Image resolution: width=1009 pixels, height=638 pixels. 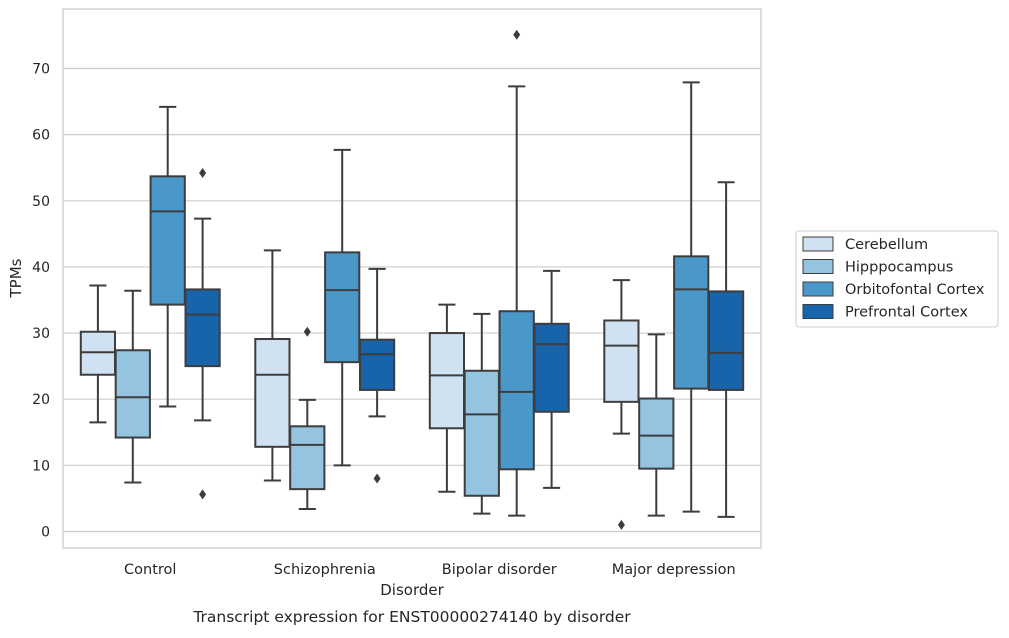 I want to click on x-tick-label: Schizophrenia, so click(x=325, y=570).